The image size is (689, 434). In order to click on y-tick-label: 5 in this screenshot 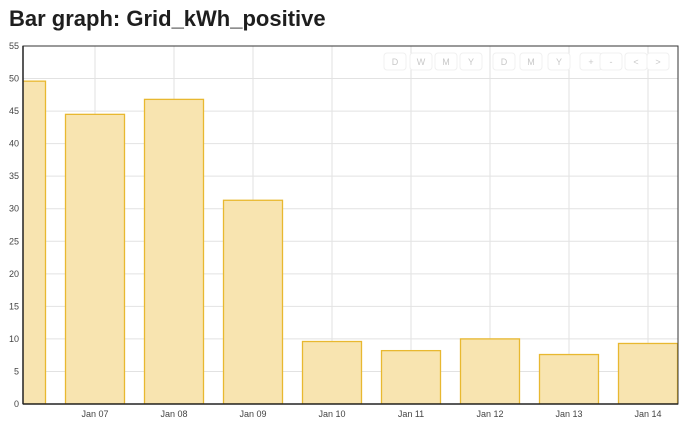, I will do `click(16, 371)`.